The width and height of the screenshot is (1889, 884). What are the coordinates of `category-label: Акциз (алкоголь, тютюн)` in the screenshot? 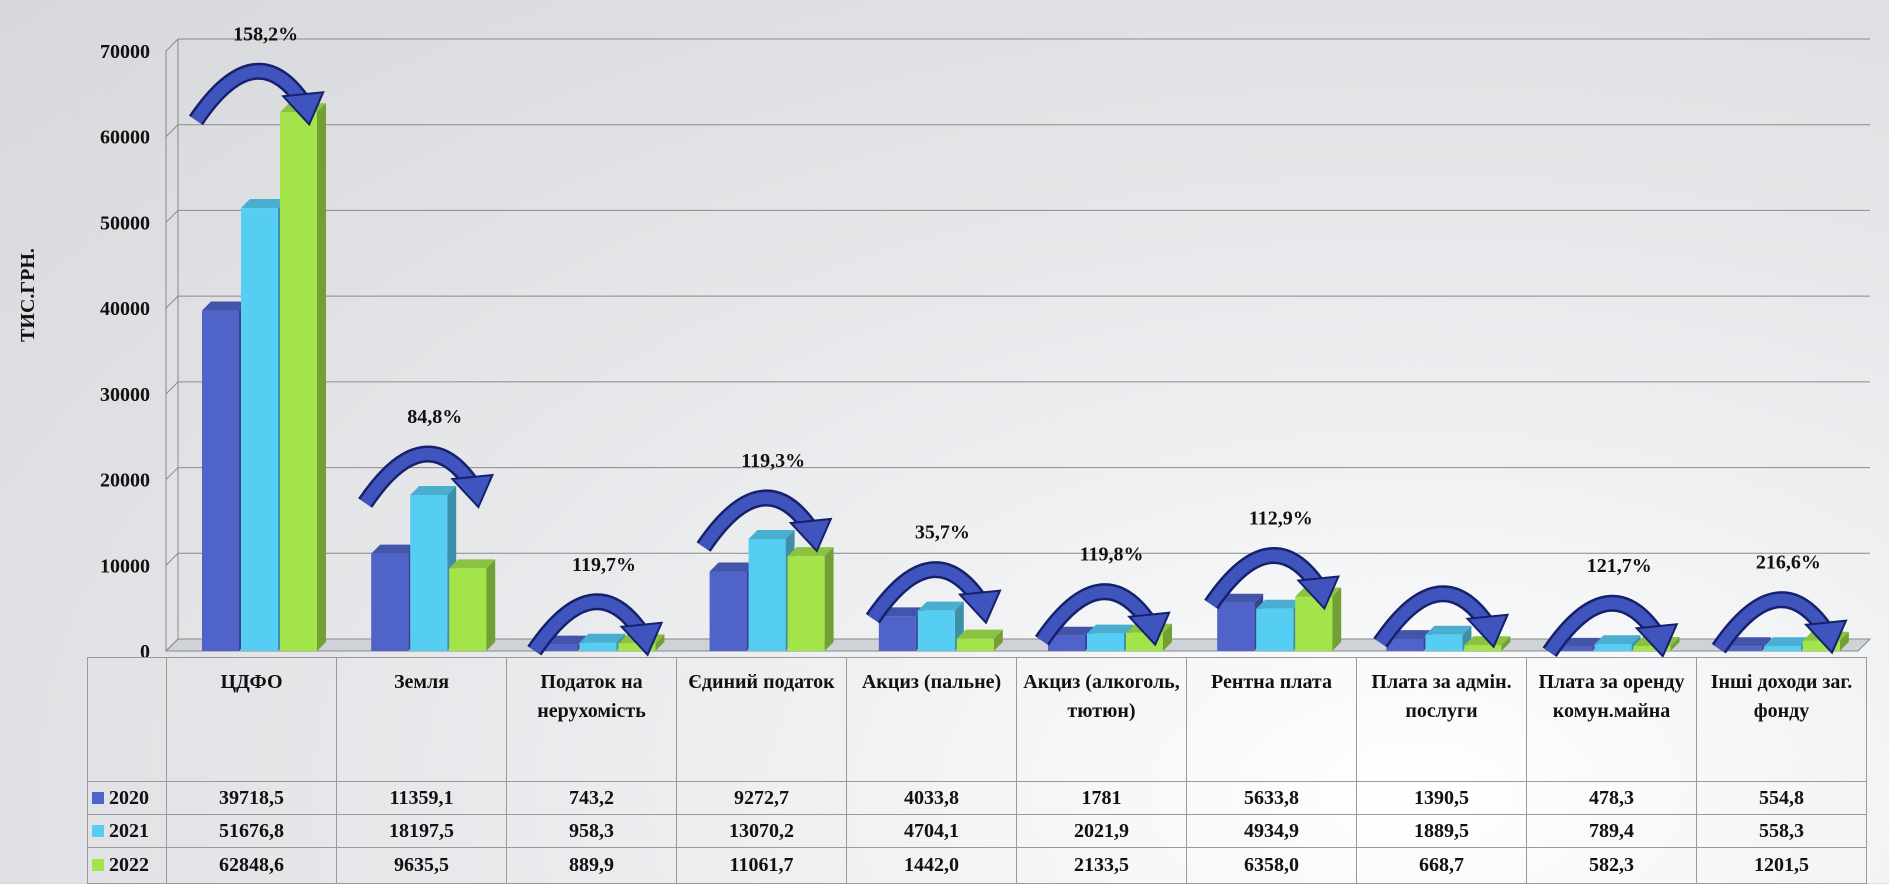 It's located at (1101, 719).